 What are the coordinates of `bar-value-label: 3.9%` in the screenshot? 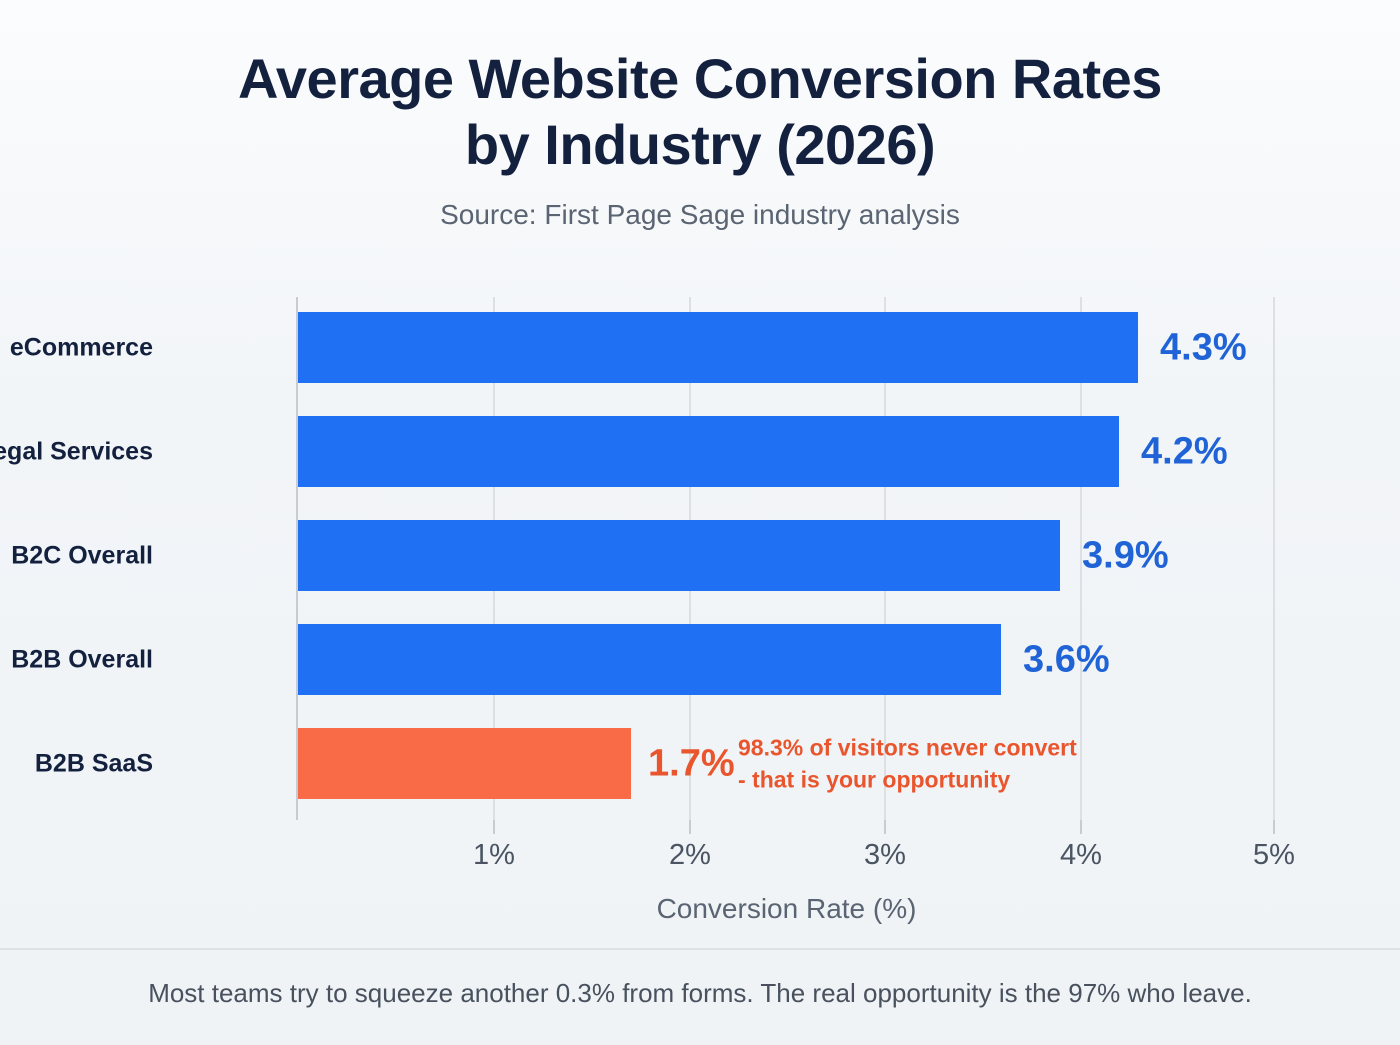 It's located at (1125, 555).